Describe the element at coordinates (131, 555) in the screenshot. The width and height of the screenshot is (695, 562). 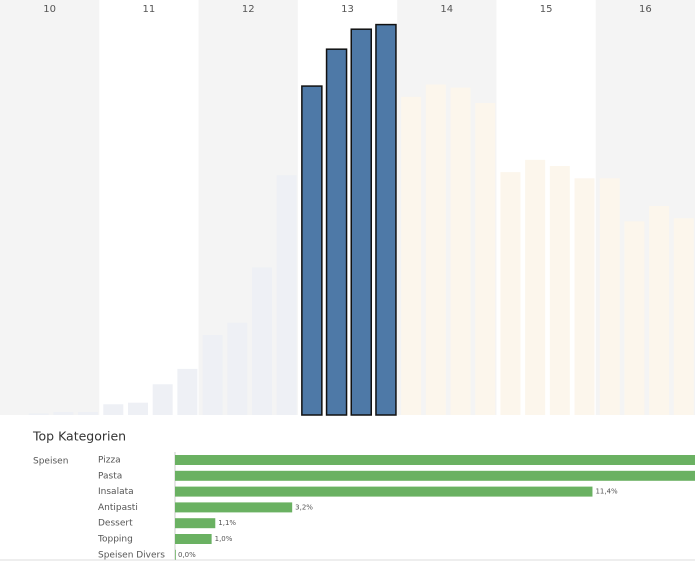
I see `category-label: Speisen Divers` at that location.